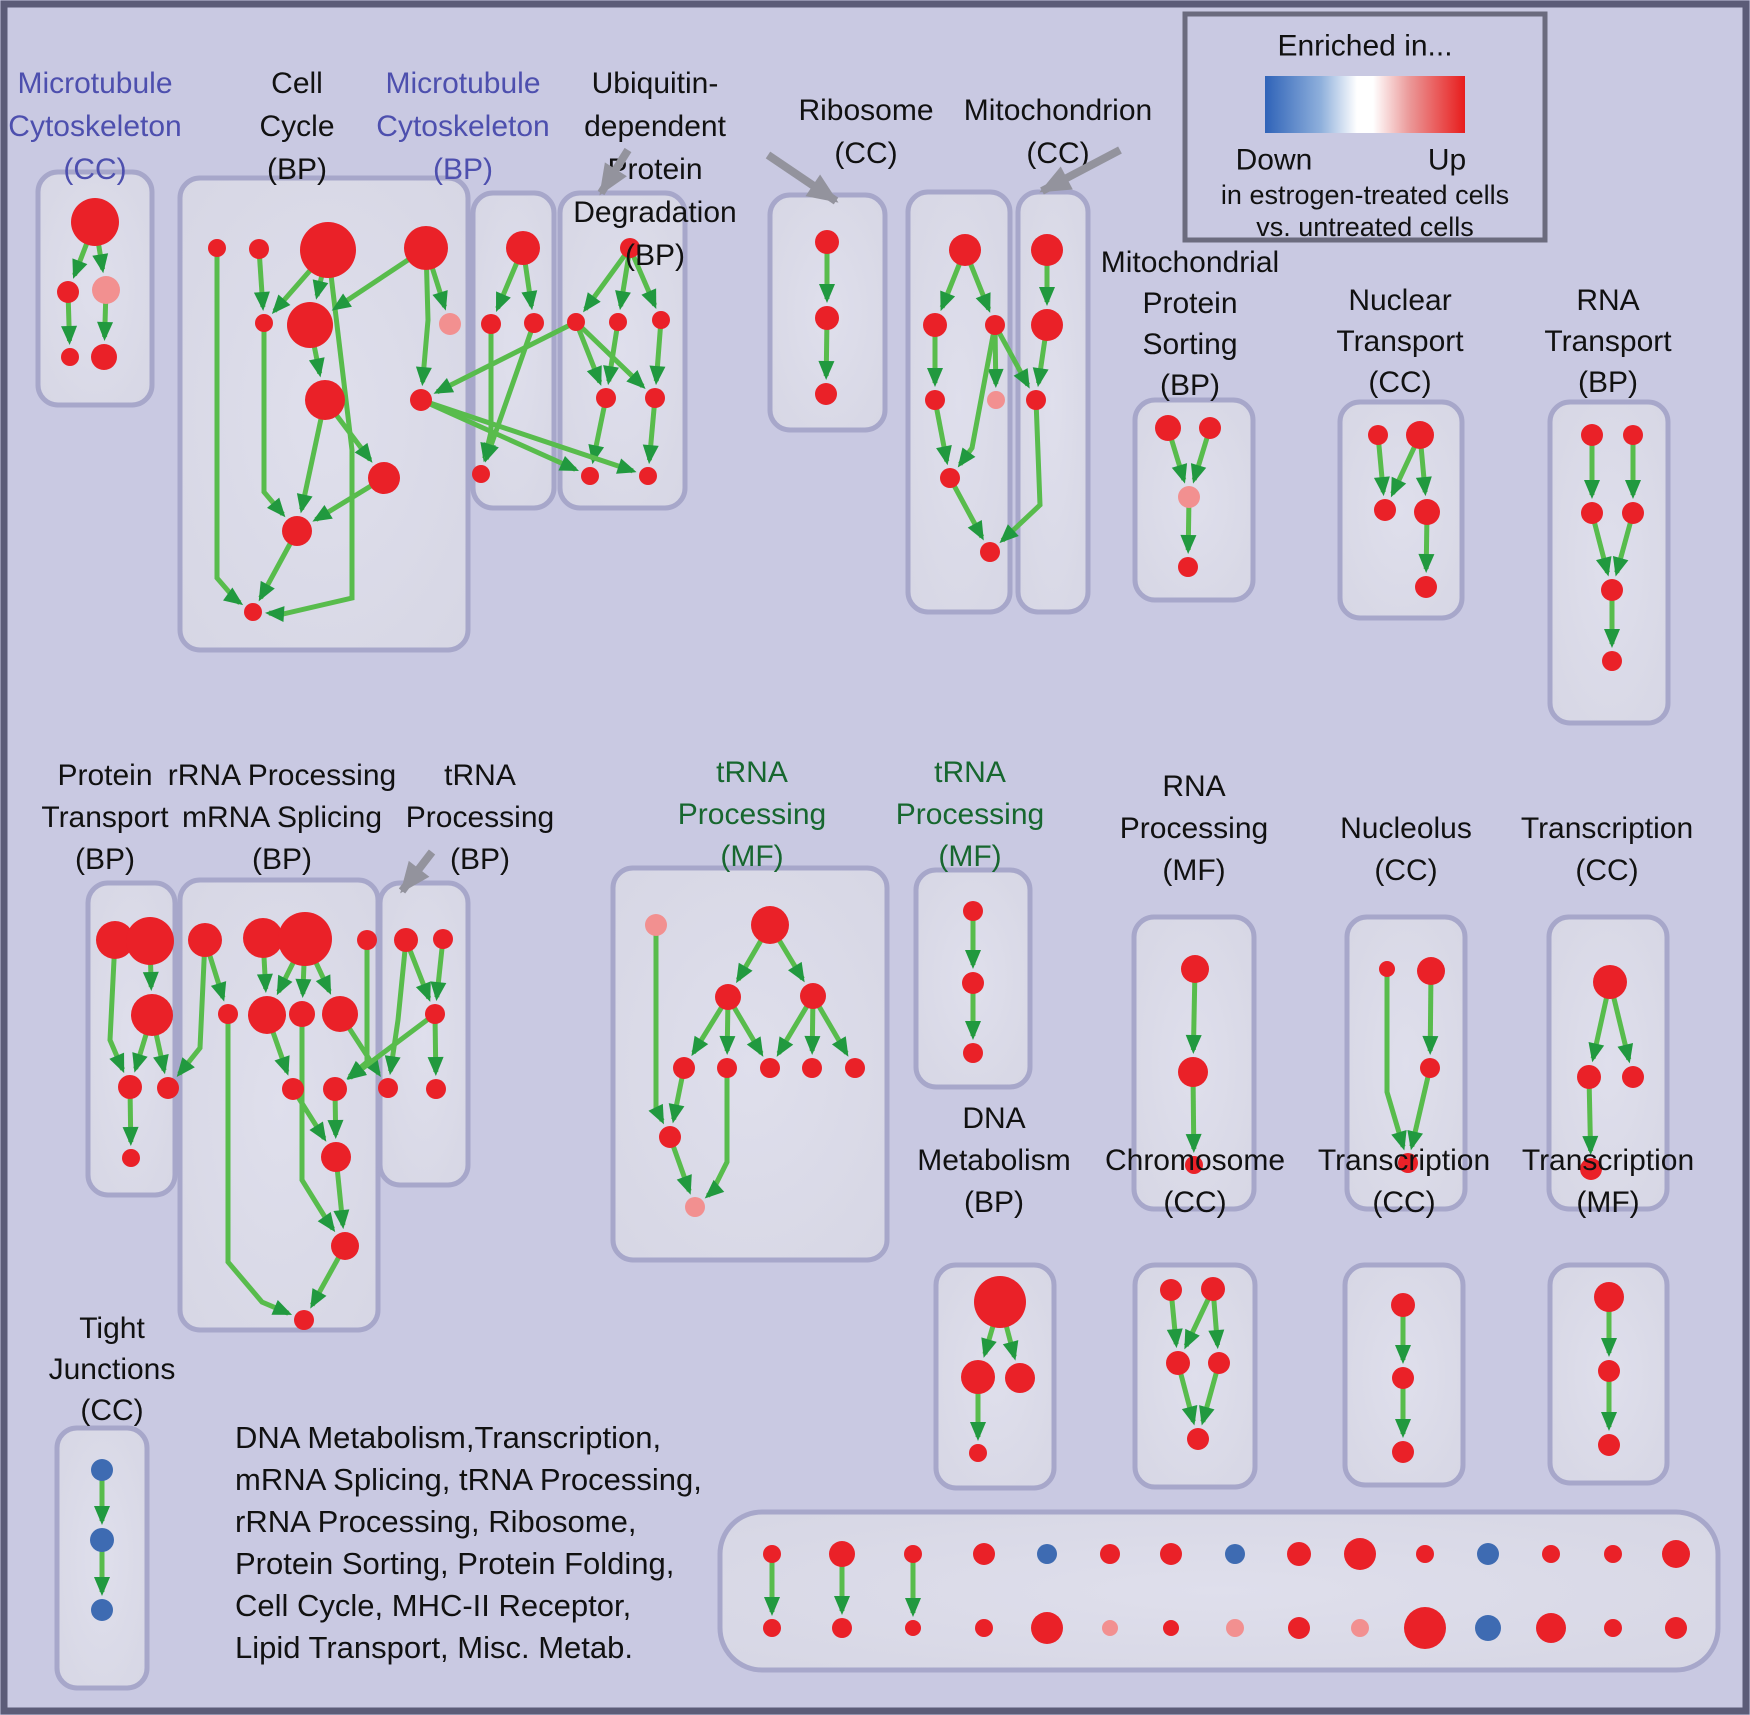 The width and height of the screenshot is (1750, 1715). Describe the element at coordinates (1219, 1363) in the screenshot. I see `gene-node-ch4` at that location.